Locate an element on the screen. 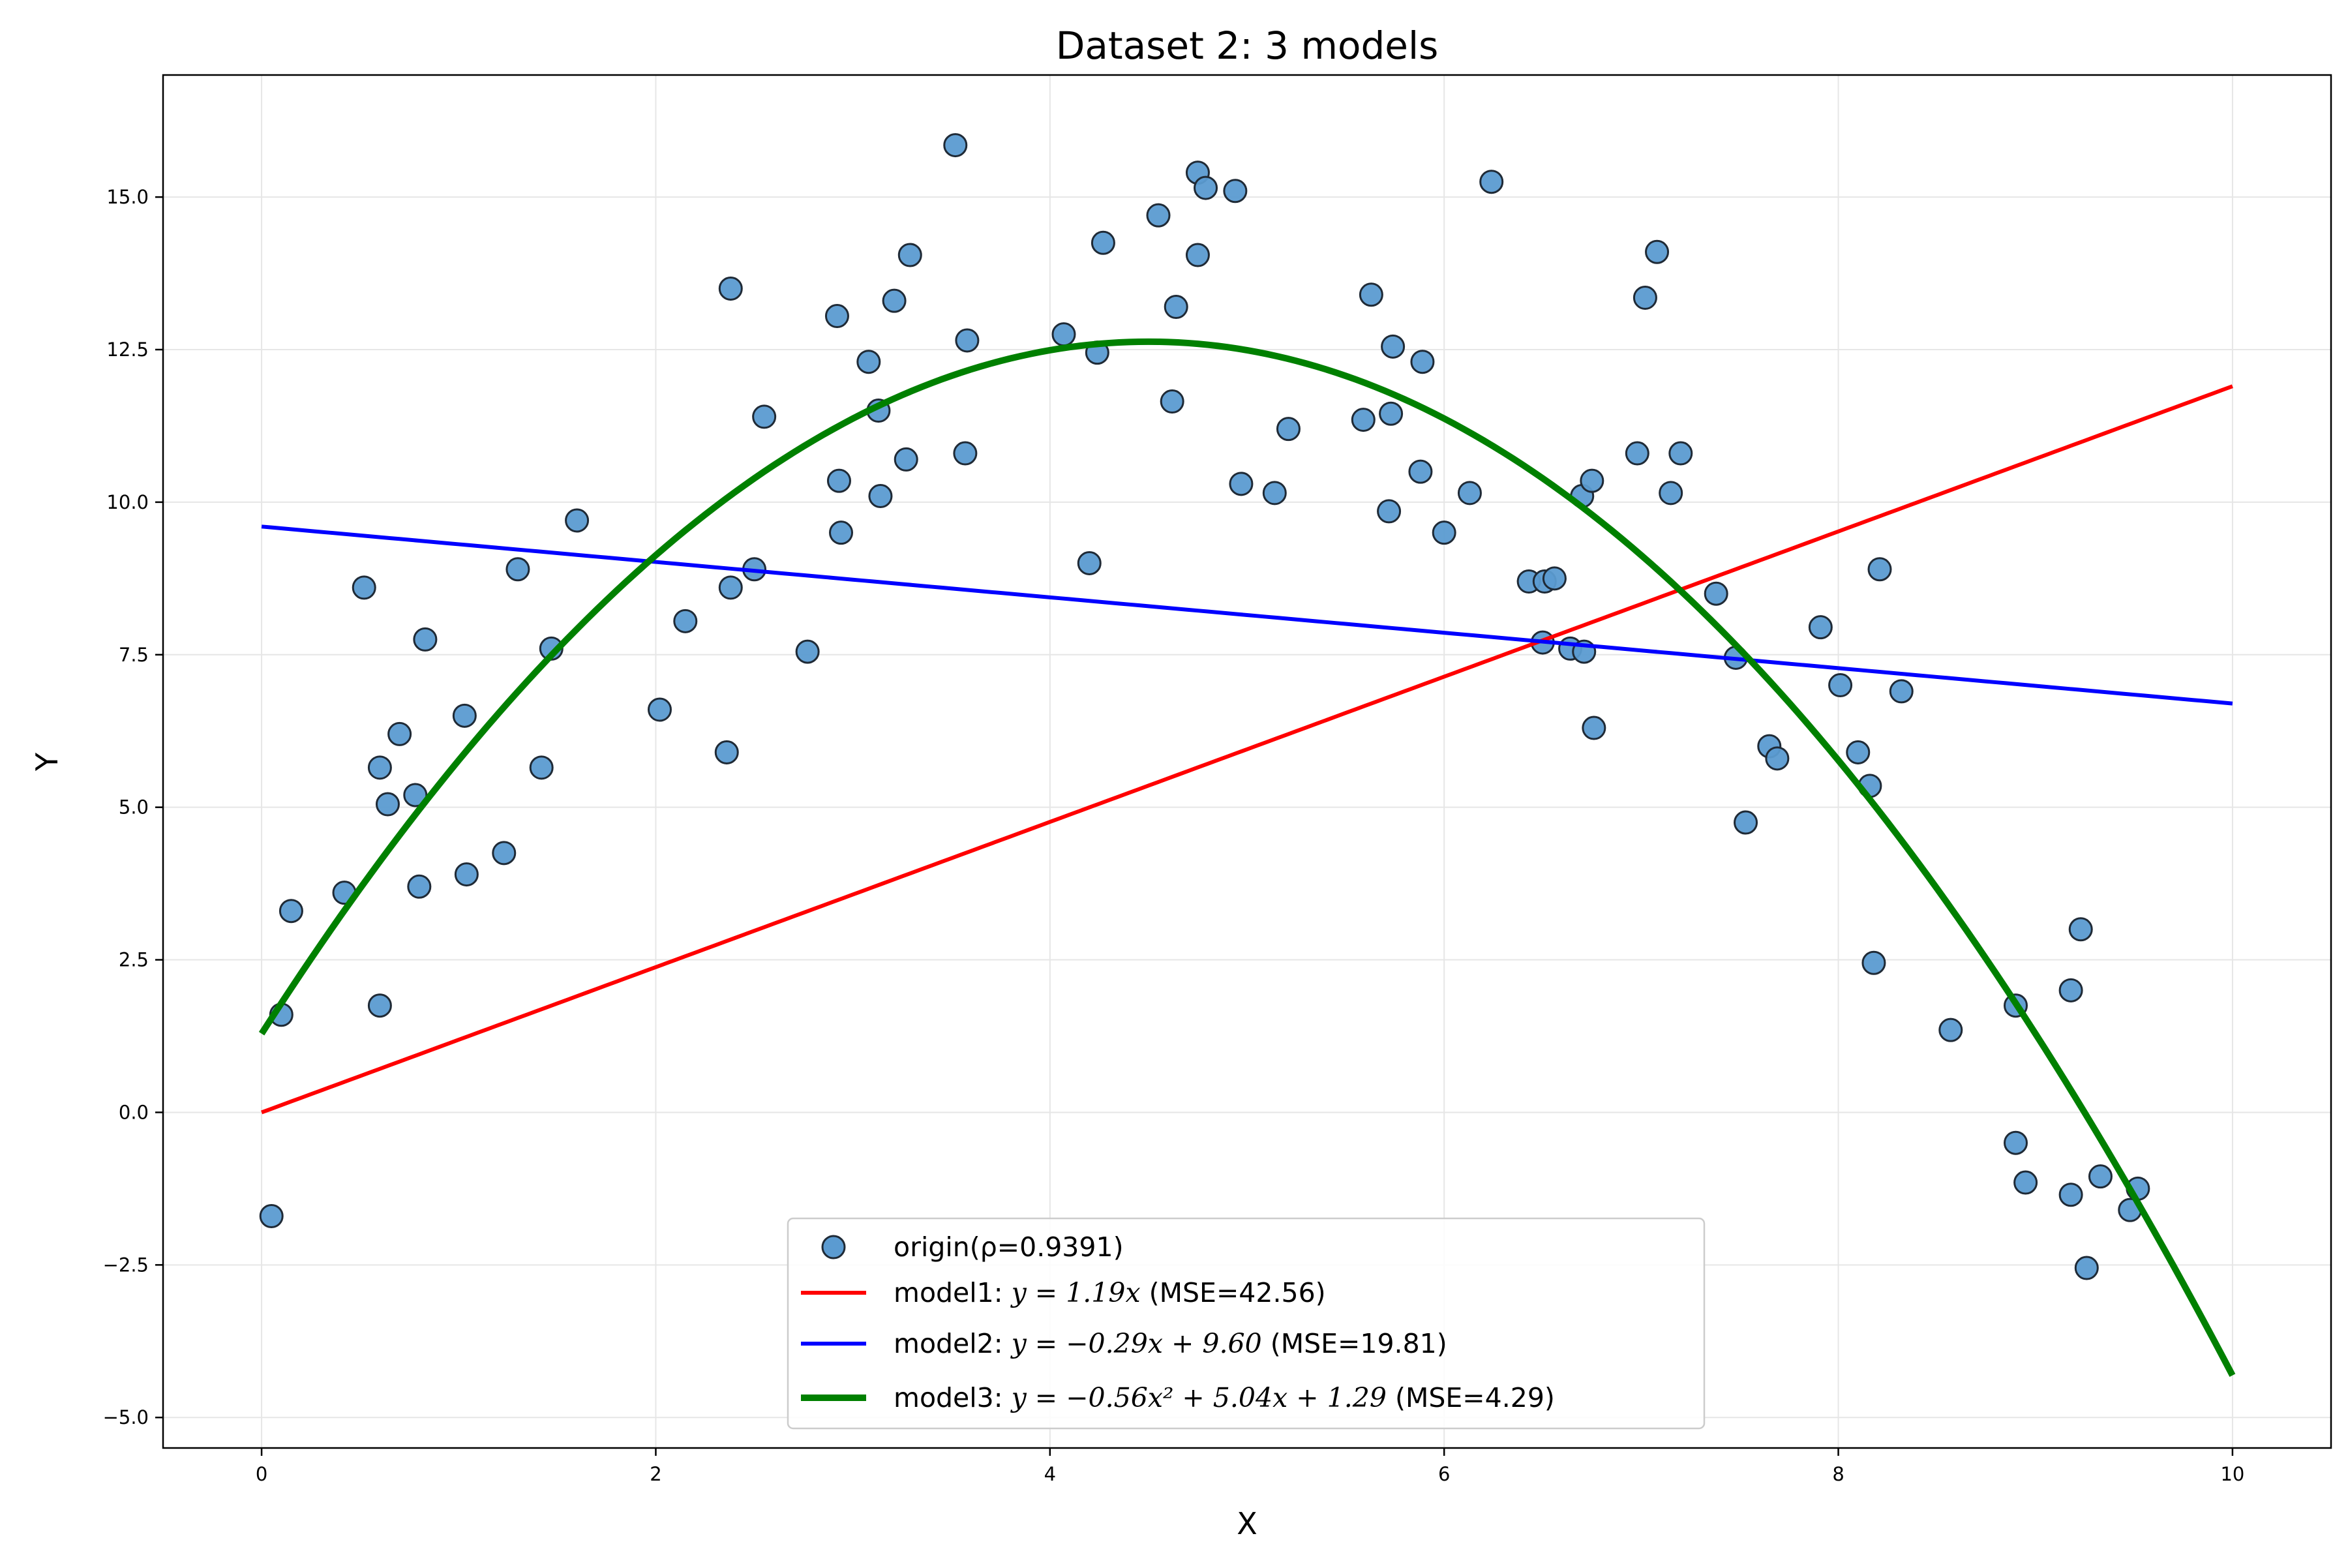 This screenshot has width=2348, height=1568. y-tick-label: −5.0 is located at coordinates (126, 1417).